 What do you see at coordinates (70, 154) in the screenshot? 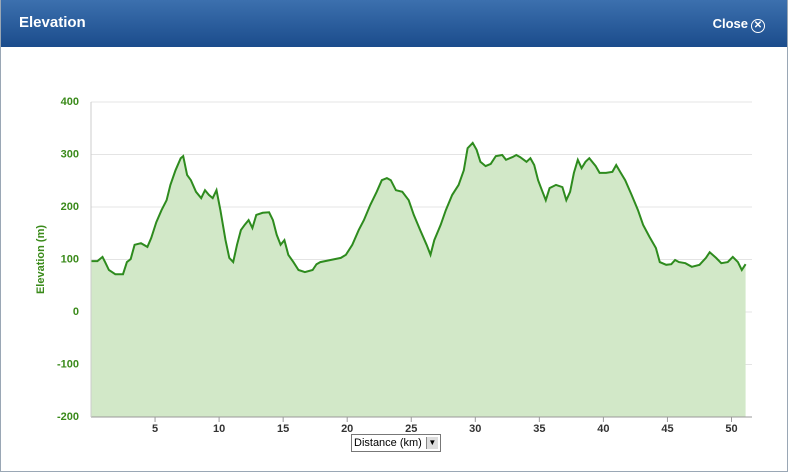
I see `y-tick-label: 300` at bounding box center [70, 154].